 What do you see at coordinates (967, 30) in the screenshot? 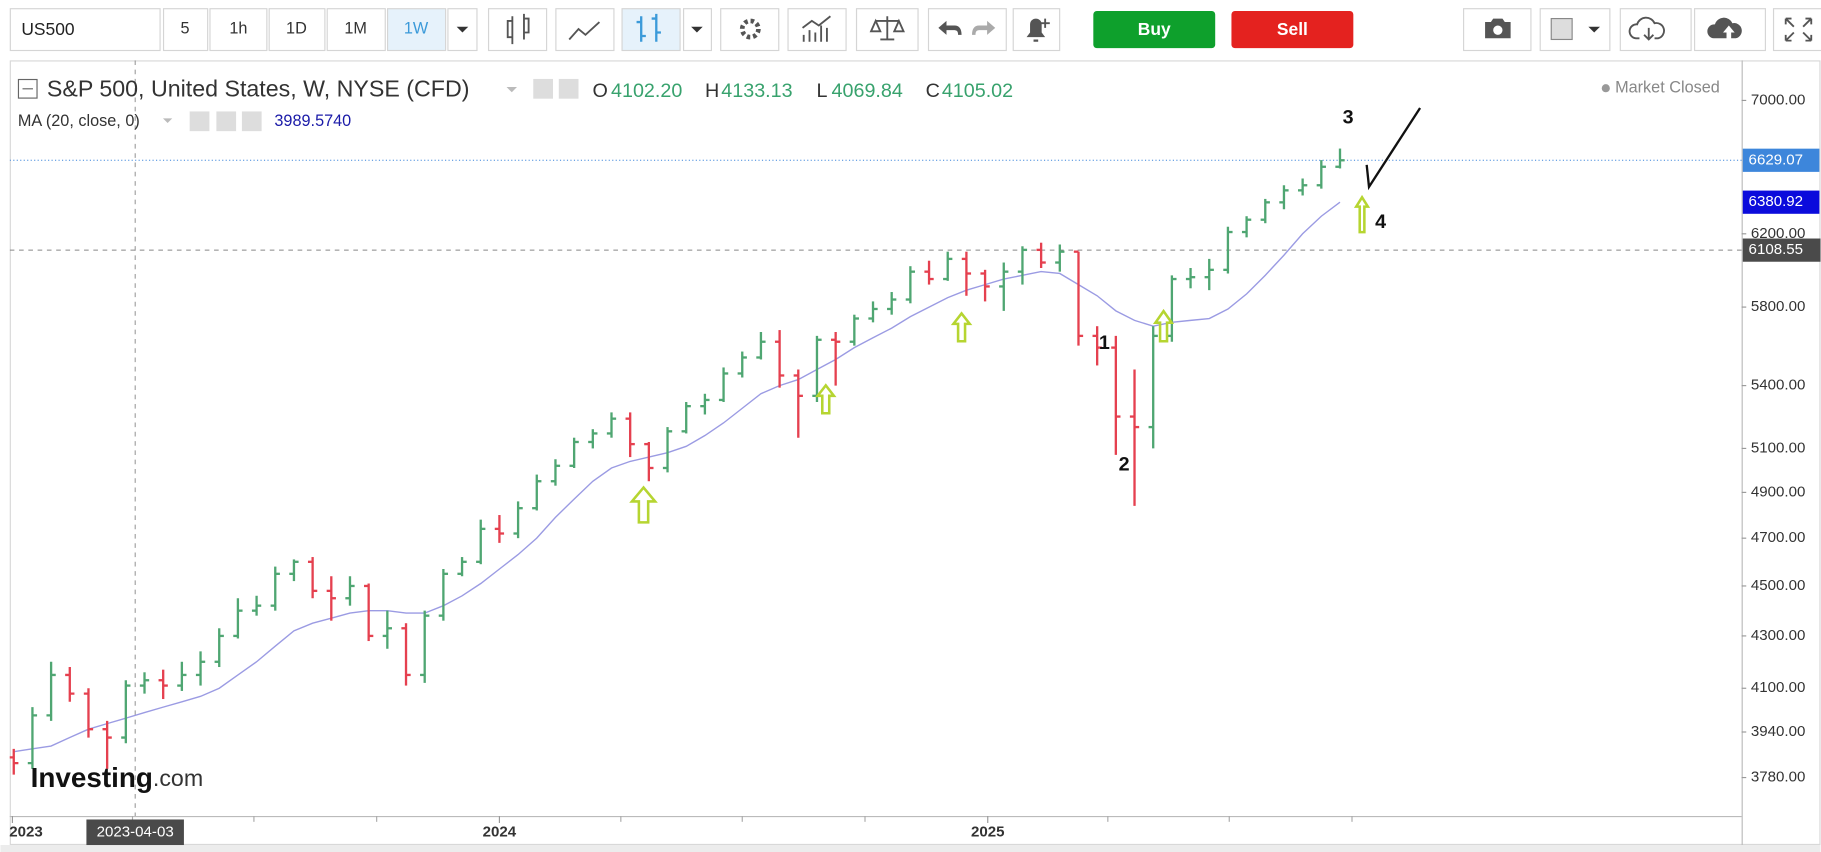
I see `undo-redo` at bounding box center [967, 30].